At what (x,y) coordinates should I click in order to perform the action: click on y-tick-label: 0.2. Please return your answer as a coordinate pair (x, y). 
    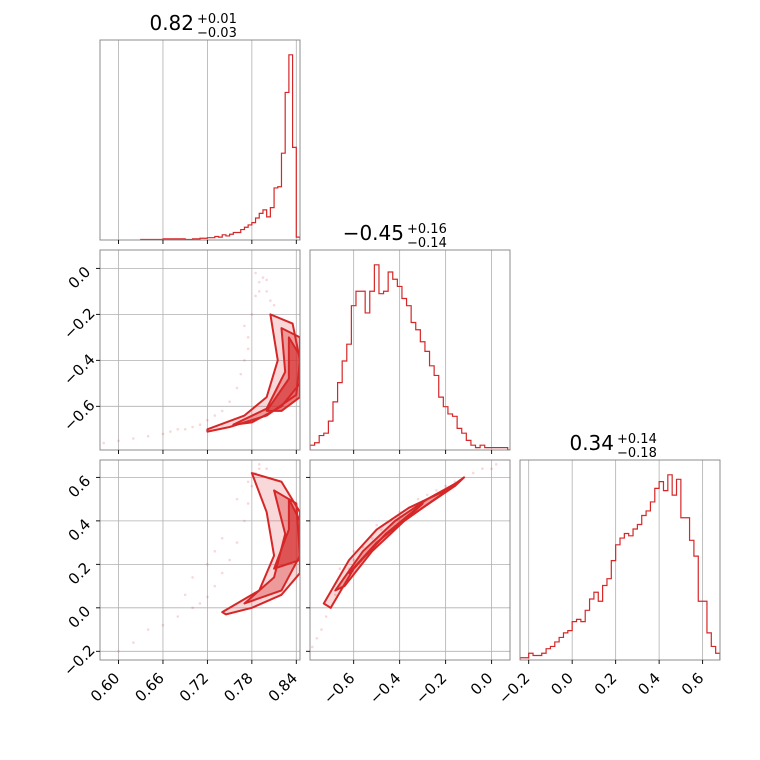
    Looking at the image, I should click on (80, 574).